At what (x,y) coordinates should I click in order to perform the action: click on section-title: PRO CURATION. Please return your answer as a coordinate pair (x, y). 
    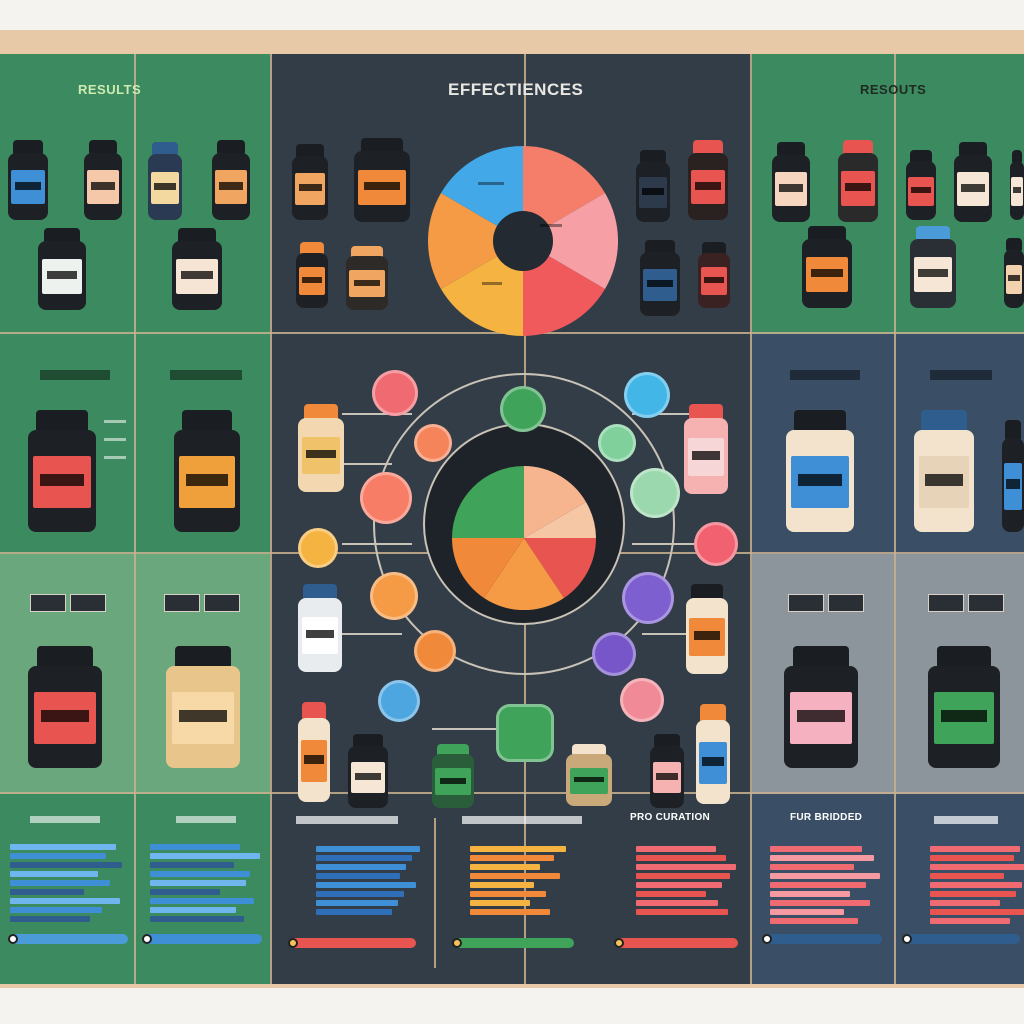
    Looking at the image, I should click on (670, 817).